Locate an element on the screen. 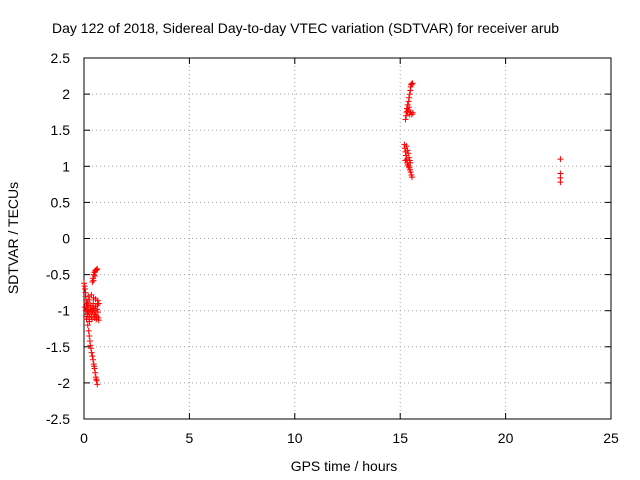  y-tick-label: -0.5 is located at coordinates (58, 275).